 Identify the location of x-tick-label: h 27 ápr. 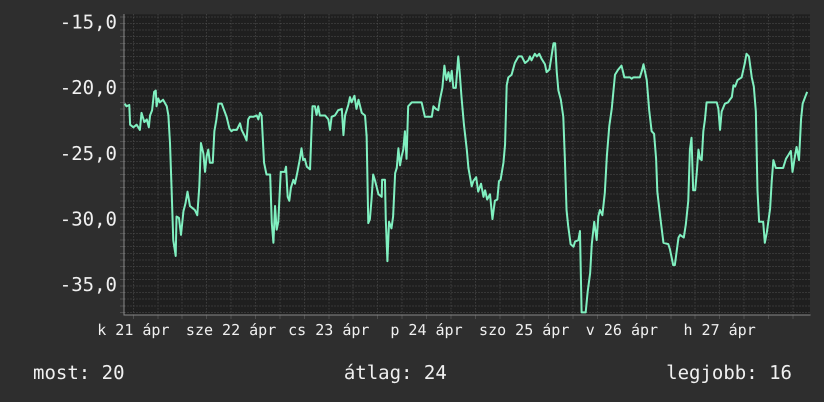
(719, 329).